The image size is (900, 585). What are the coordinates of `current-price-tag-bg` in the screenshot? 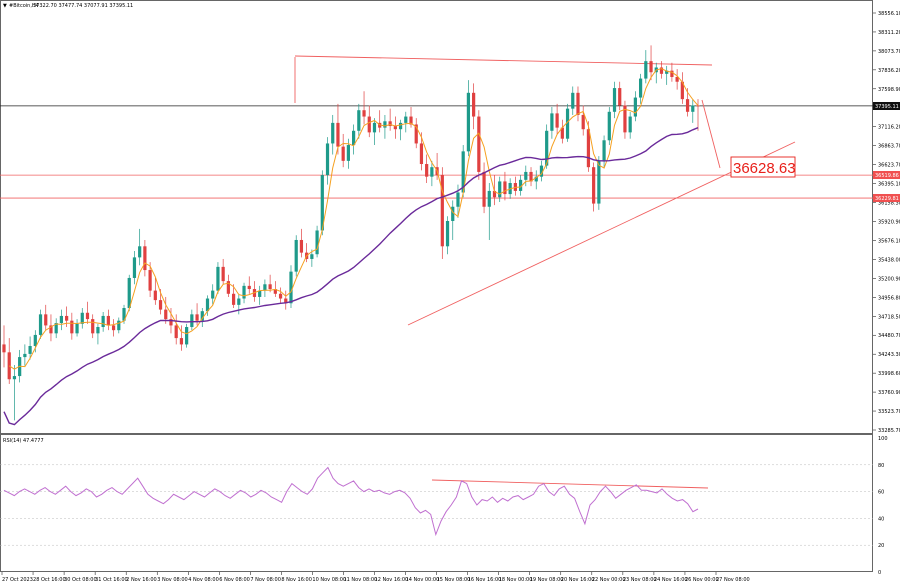 It's located at (886, 106).